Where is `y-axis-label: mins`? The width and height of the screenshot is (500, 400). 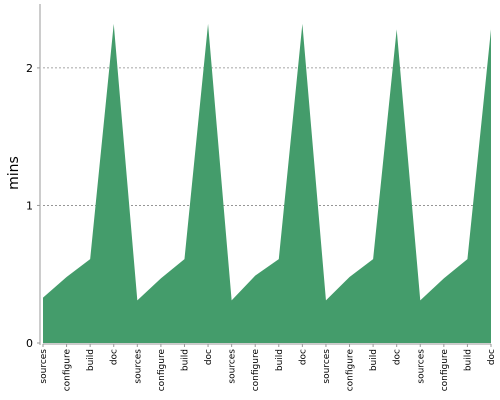
y-axis-label: mins is located at coordinates (14, 173).